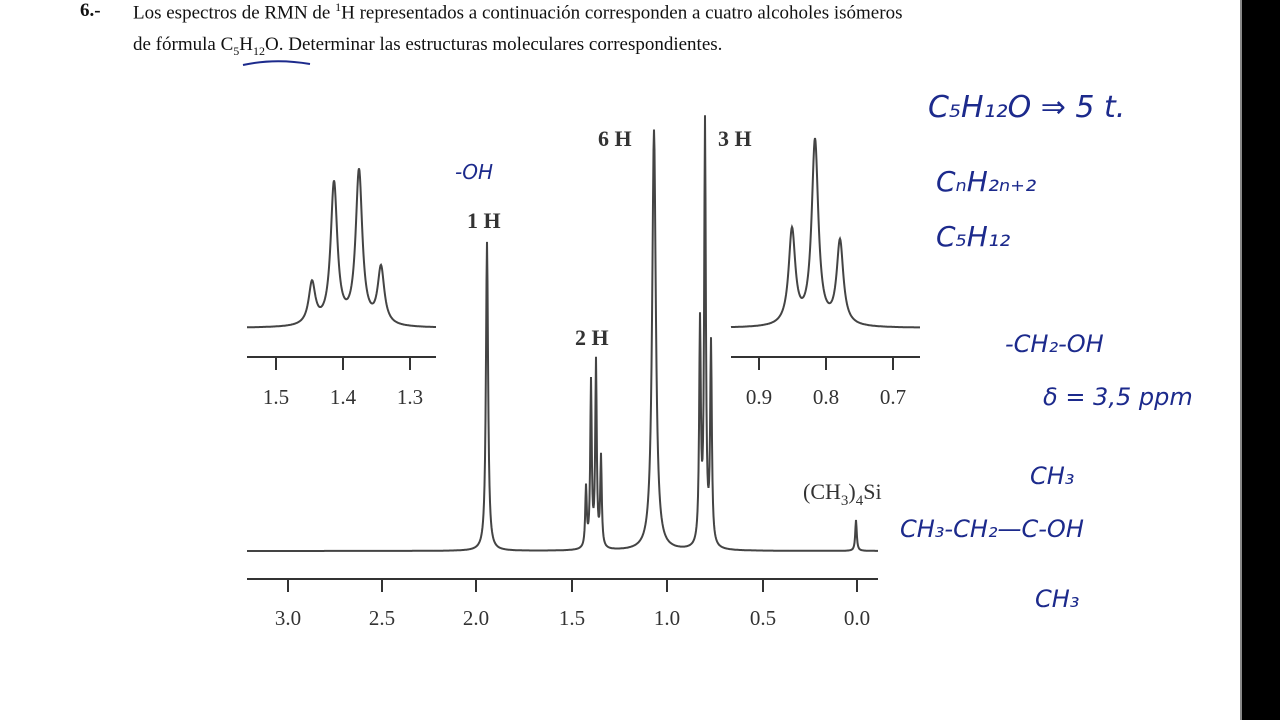 The height and width of the screenshot is (720, 1280). What do you see at coordinates (667, 618) in the screenshot?
I see `tick-label: 1.0` at bounding box center [667, 618].